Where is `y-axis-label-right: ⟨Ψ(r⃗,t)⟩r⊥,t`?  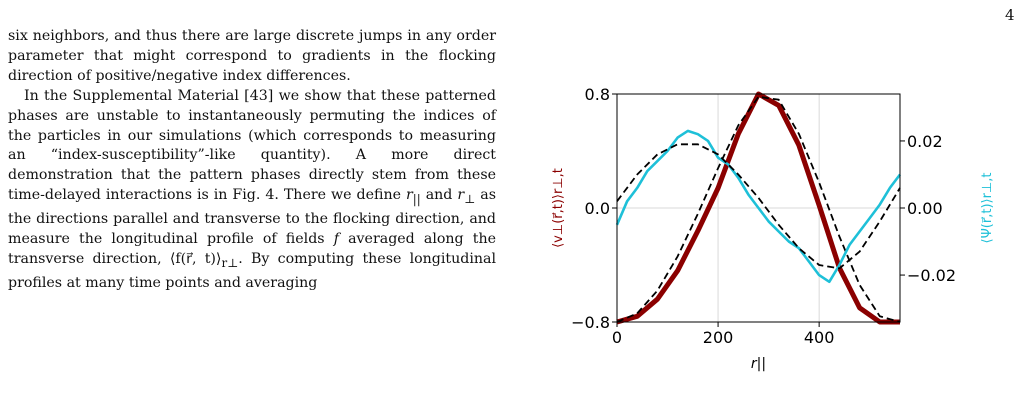 y-axis-label-right: ⟨Ψ(r⃗,t)⟩r⊥,t is located at coordinates (987, 208).